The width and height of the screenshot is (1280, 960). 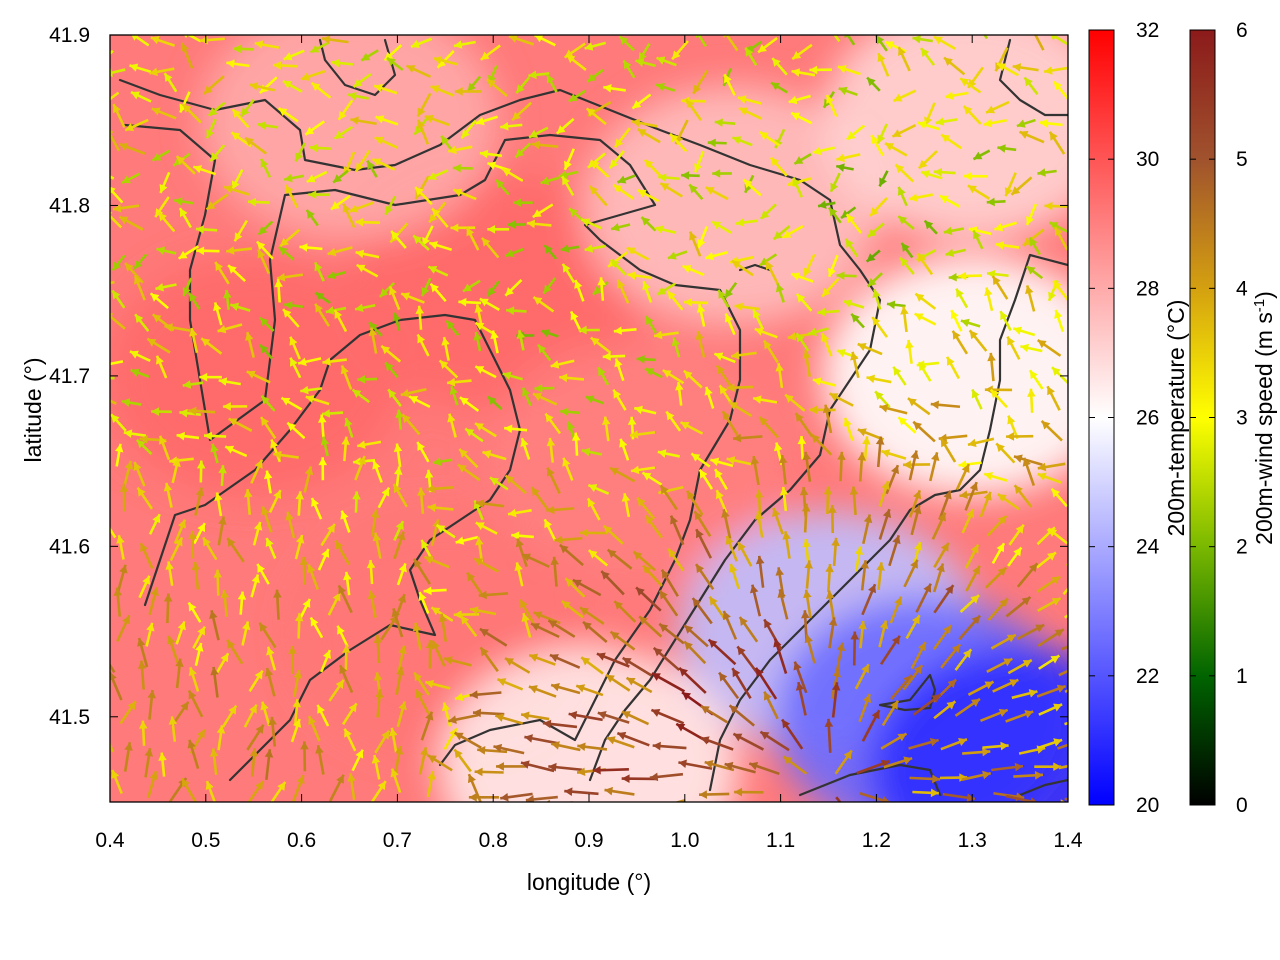 I want to click on x-tick-label: 1.1, so click(x=780, y=840).